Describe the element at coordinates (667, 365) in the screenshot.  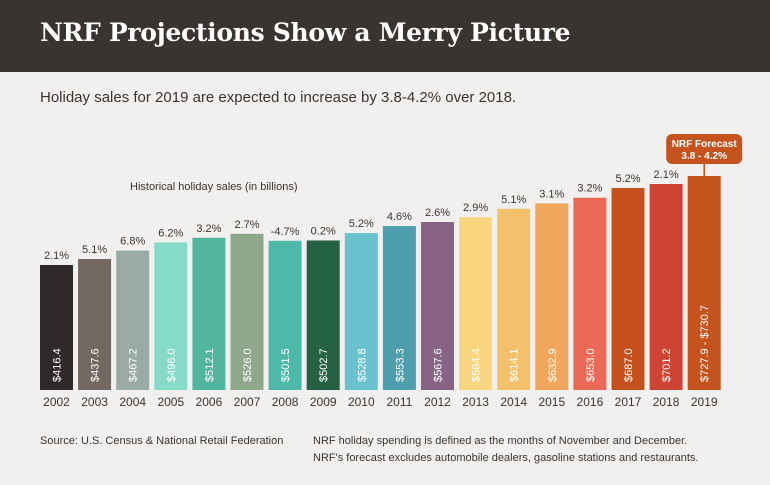
I see `bar-value-2018: $701.2` at that location.